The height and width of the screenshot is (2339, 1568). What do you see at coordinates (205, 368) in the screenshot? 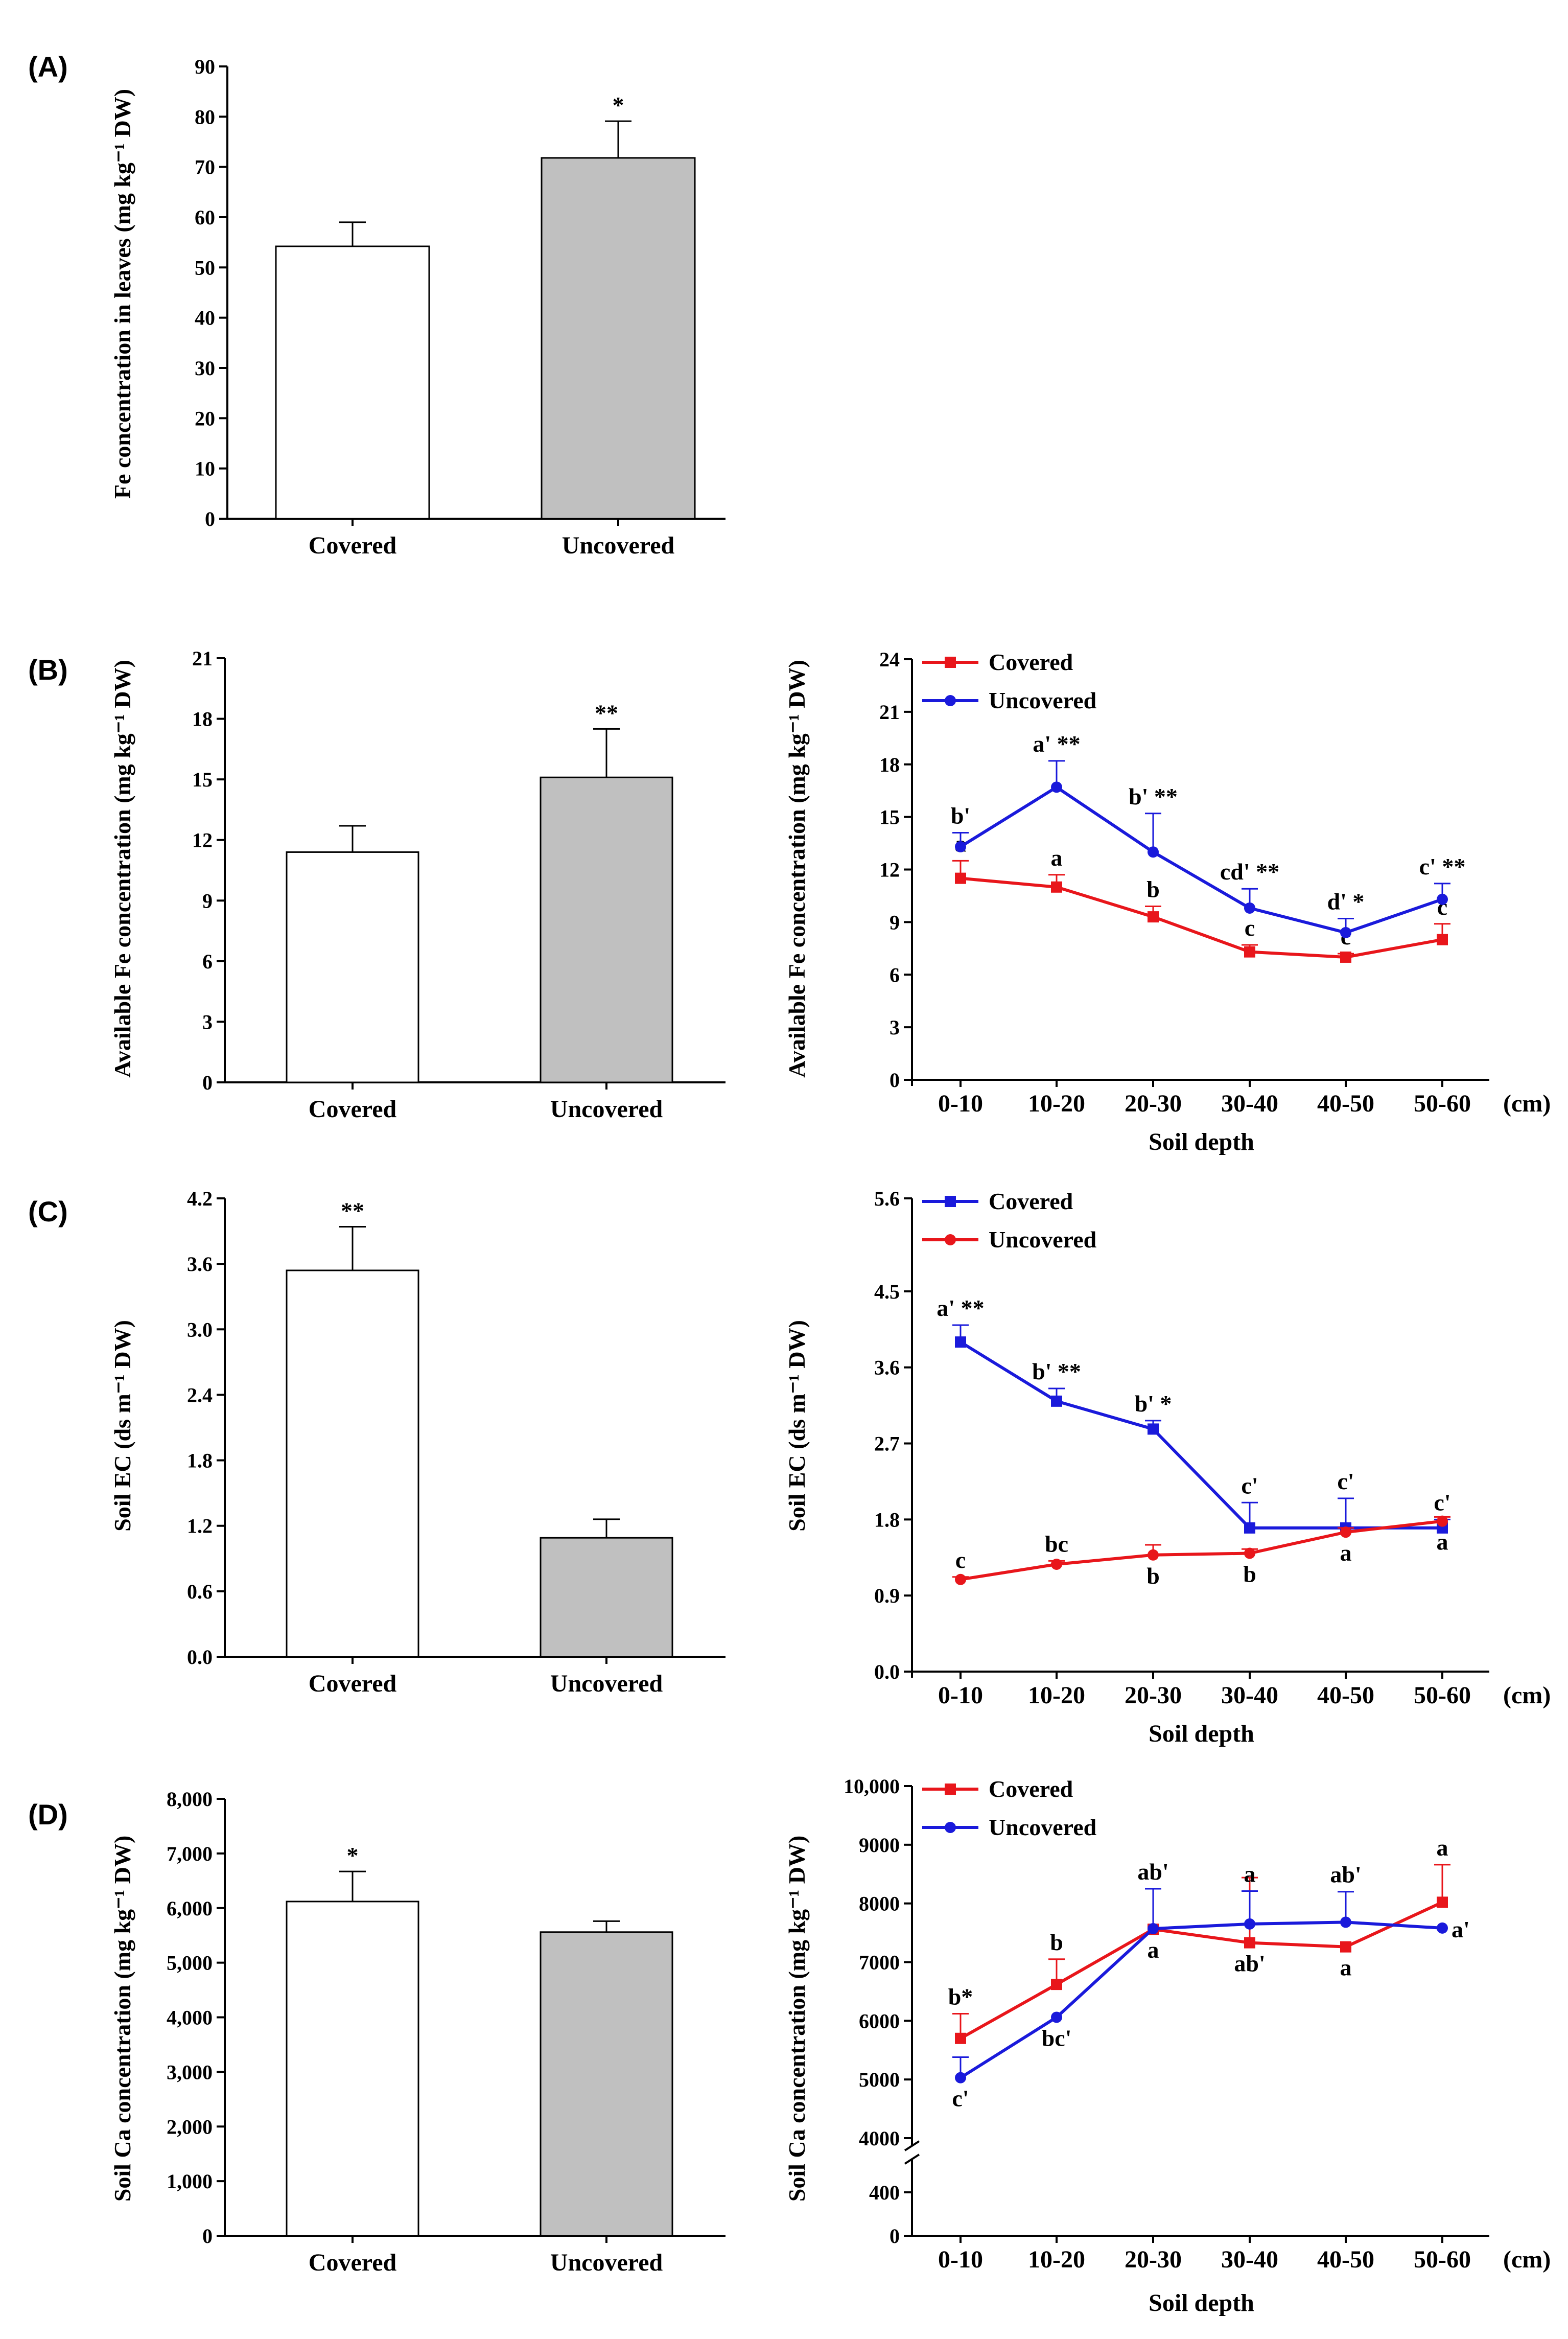
I see `a-bar-y-tick-label: 30` at bounding box center [205, 368].